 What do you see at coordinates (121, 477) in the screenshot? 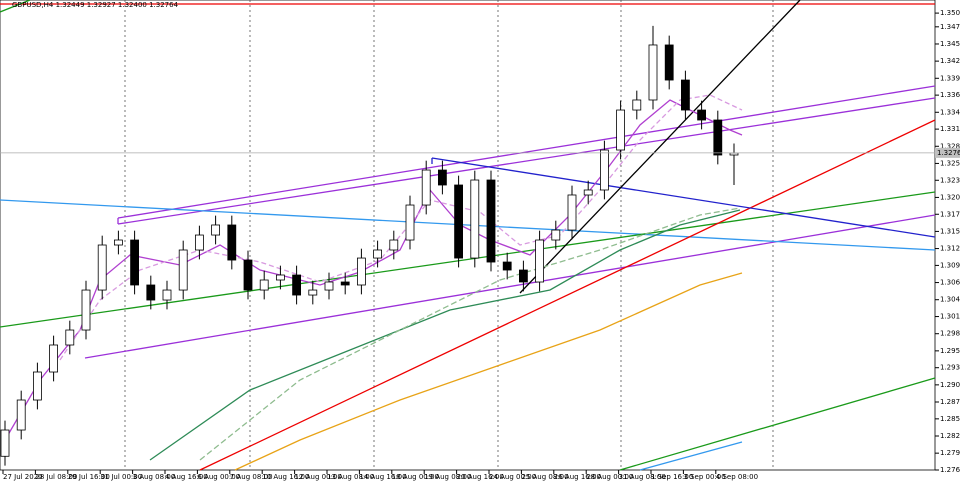
I see `x-tick-label: 31 Jul 00:00` at bounding box center [121, 477].